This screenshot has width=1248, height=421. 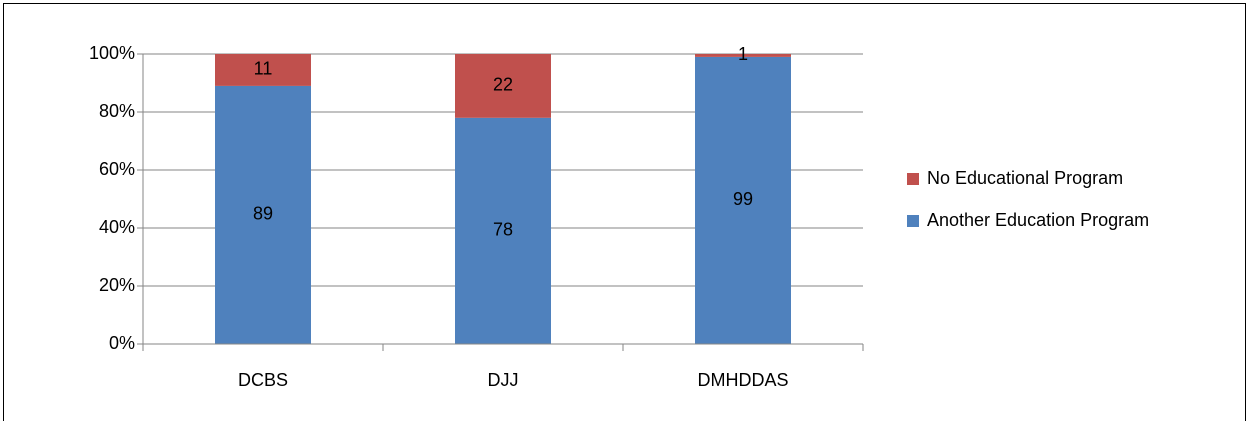 I want to click on y-tick-label: 40%, so click(x=117, y=227).